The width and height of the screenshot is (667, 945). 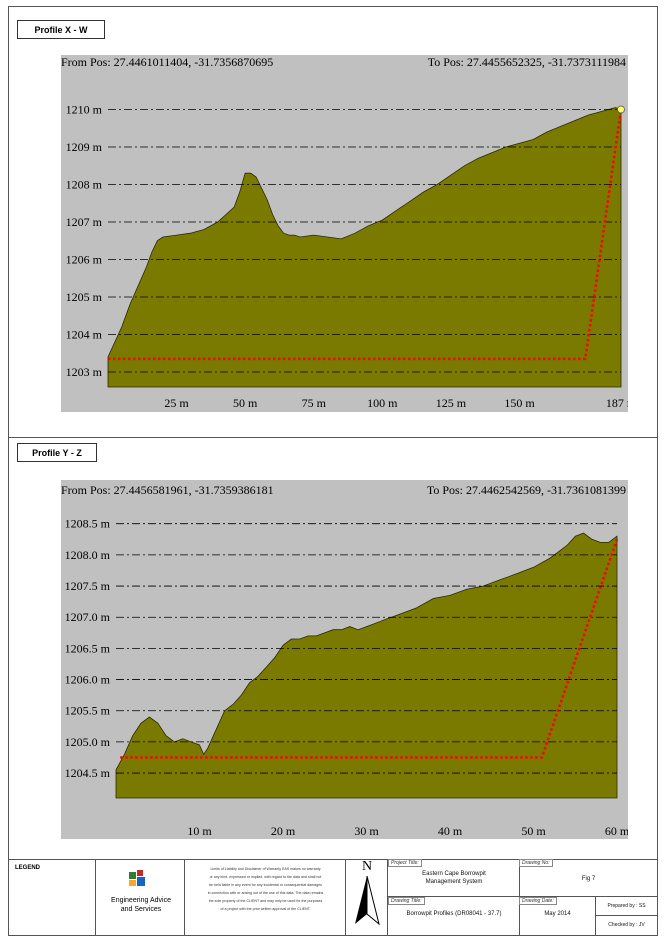 I want to click on legend-label: LEGEND, so click(x=28, y=868).